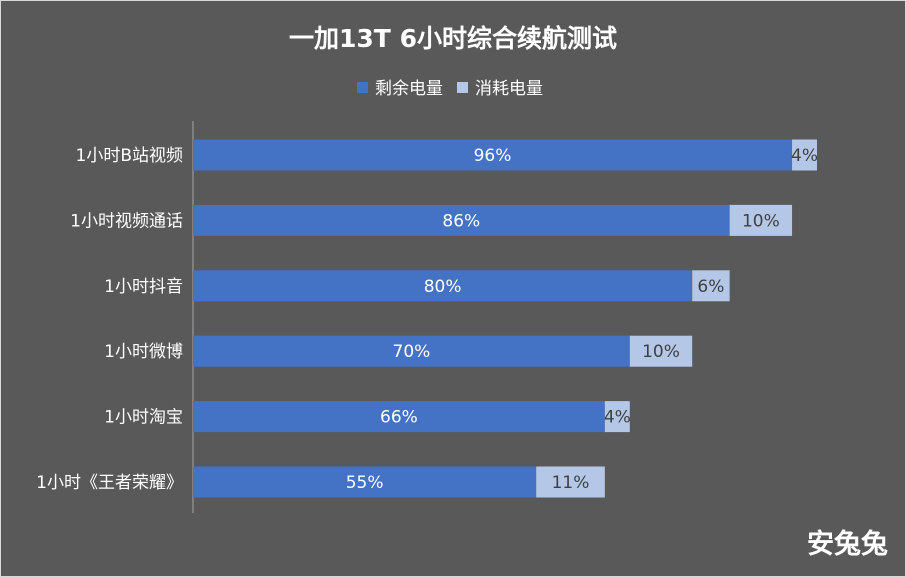 Image resolution: width=906 pixels, height=577 pixels. I want to click on data-label-consumed: 11%, so click(571, 483).